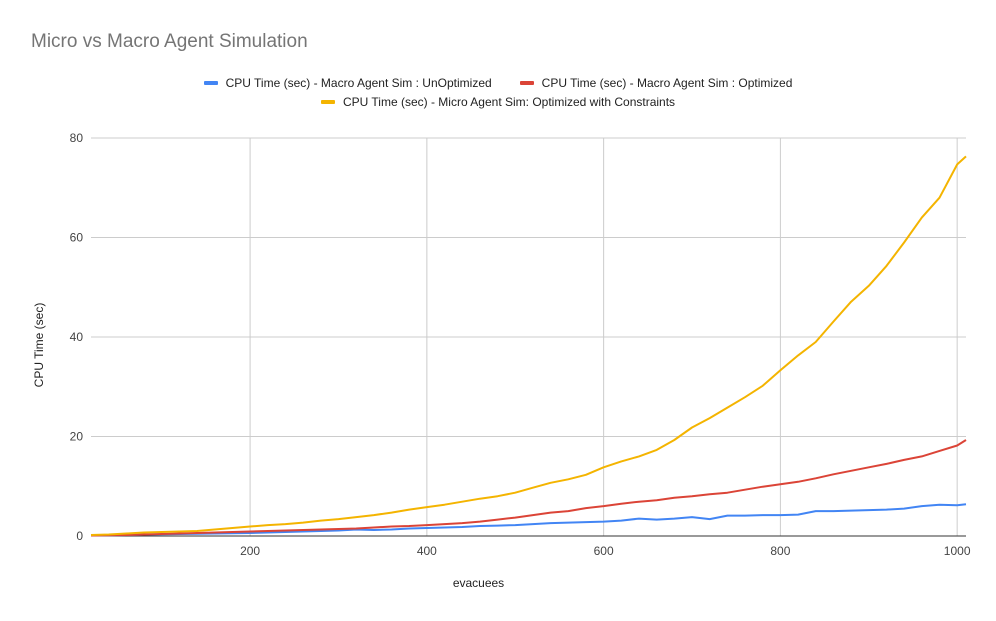 This screenshot has width=996, height=621. Describe the element at coordinates (604, 551) in the screenshot. I see `x-tick-label: 600` at that location.